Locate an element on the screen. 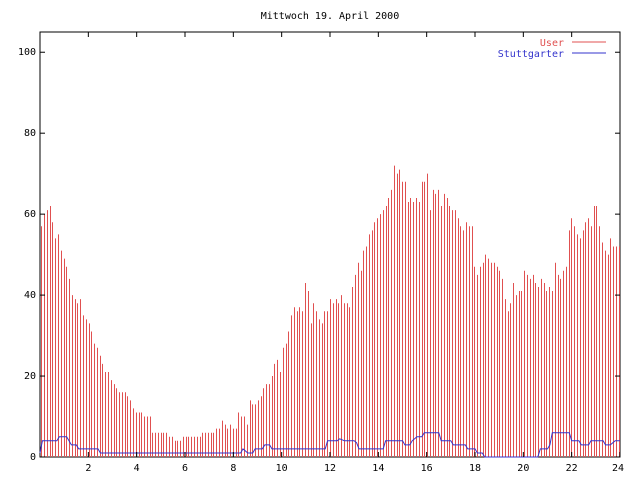 The width and height of the screenshot is (640, 480). series-line-stuttgarter is located at coordinates (329, 445).